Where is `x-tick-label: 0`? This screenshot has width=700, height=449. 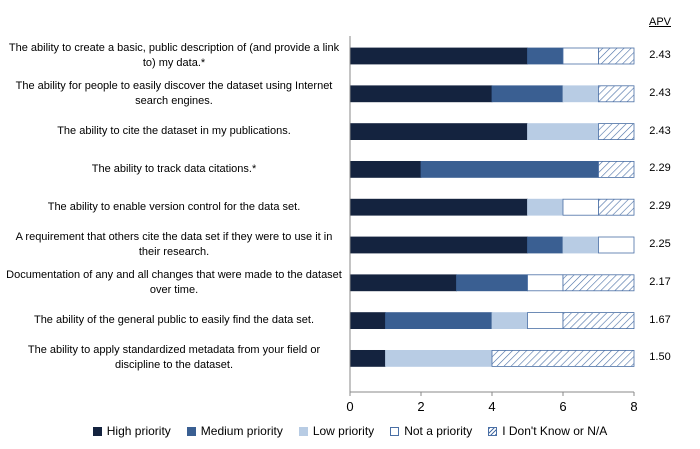 x-tick-label: 0 is located at coordinates (349, 406).